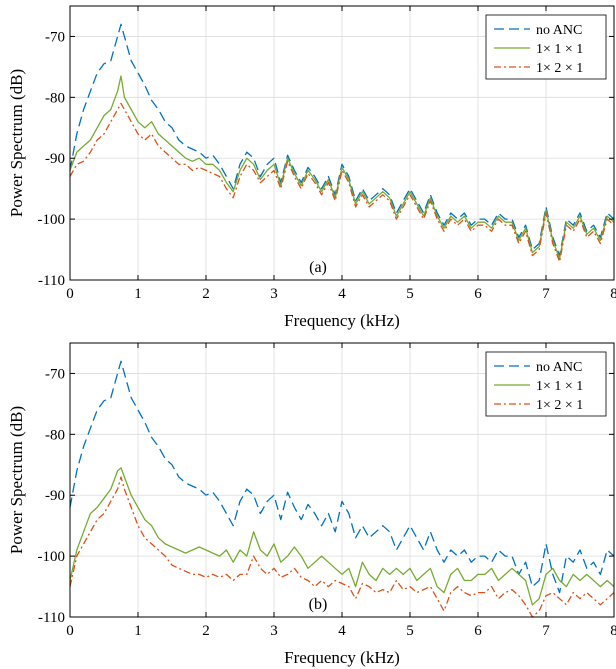 Image resolution: width=616 pixels, height=669 pixels. Describe the element at coordinates (318, 604) in the screenshot. I see `panel-label: (b)` at that location.